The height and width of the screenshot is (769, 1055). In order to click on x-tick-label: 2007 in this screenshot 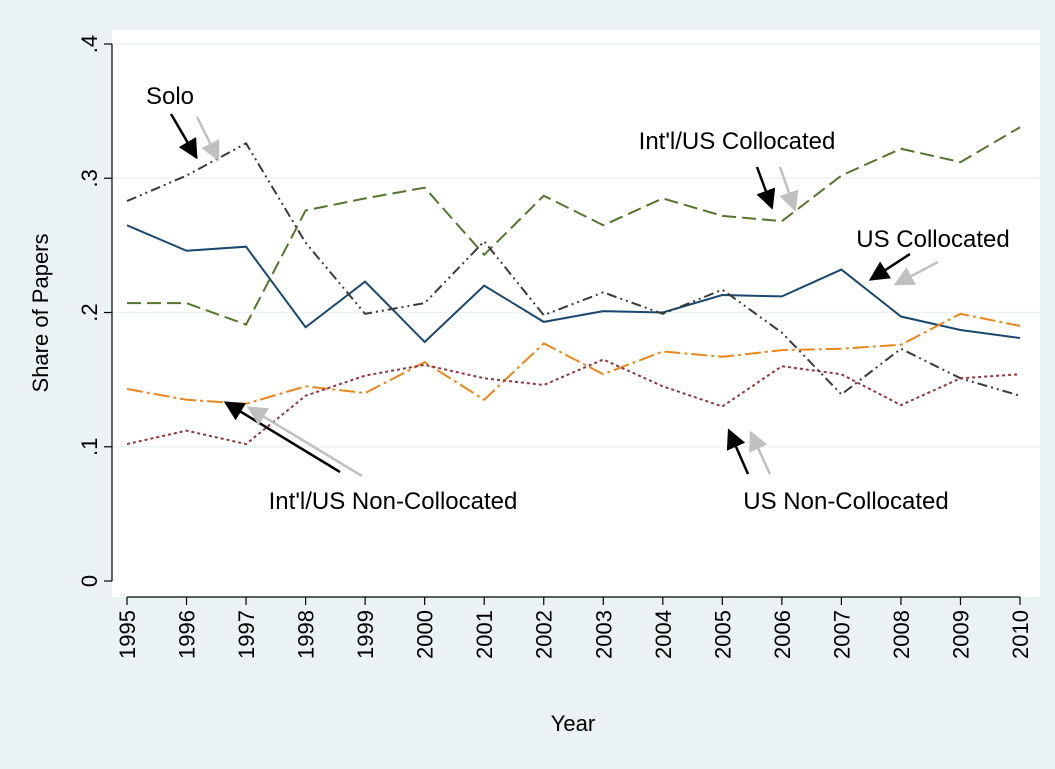, I will do `click(841, 634)`.